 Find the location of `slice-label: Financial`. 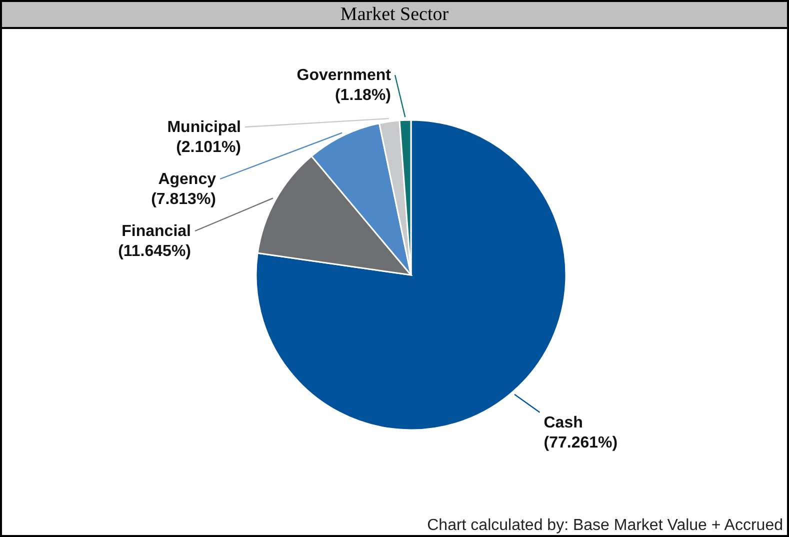

slice-label: Financial is located at coordinates (156, 231).